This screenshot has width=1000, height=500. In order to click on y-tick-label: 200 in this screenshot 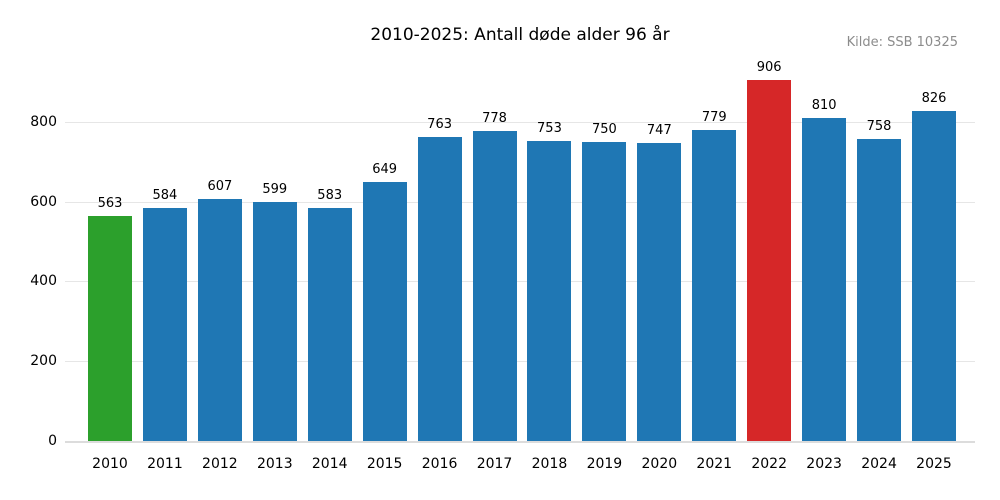, I will do `click(43, 361)`.